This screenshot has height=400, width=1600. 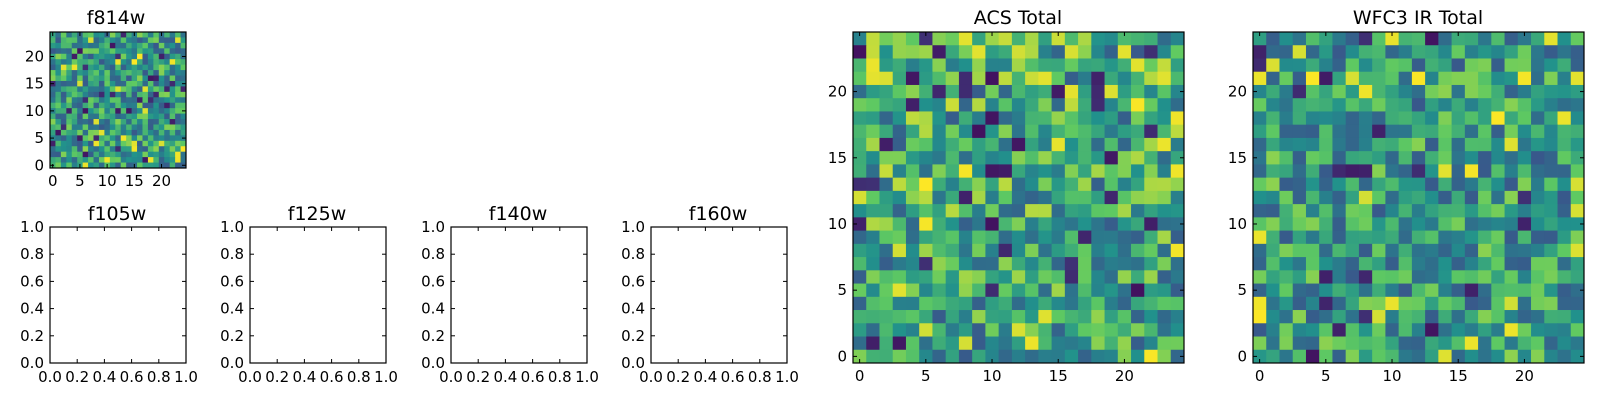 I want to click on y-tick-label: 0, so click(x=39, y=165).